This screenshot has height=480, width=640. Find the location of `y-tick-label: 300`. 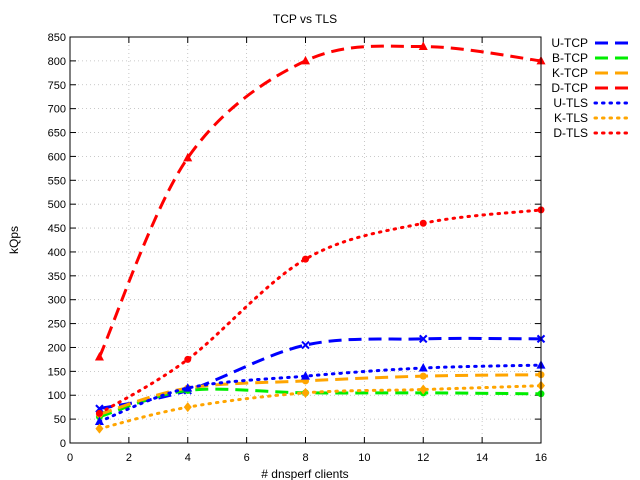

y-tick-label: 300 is located at coordinates (57, 301).